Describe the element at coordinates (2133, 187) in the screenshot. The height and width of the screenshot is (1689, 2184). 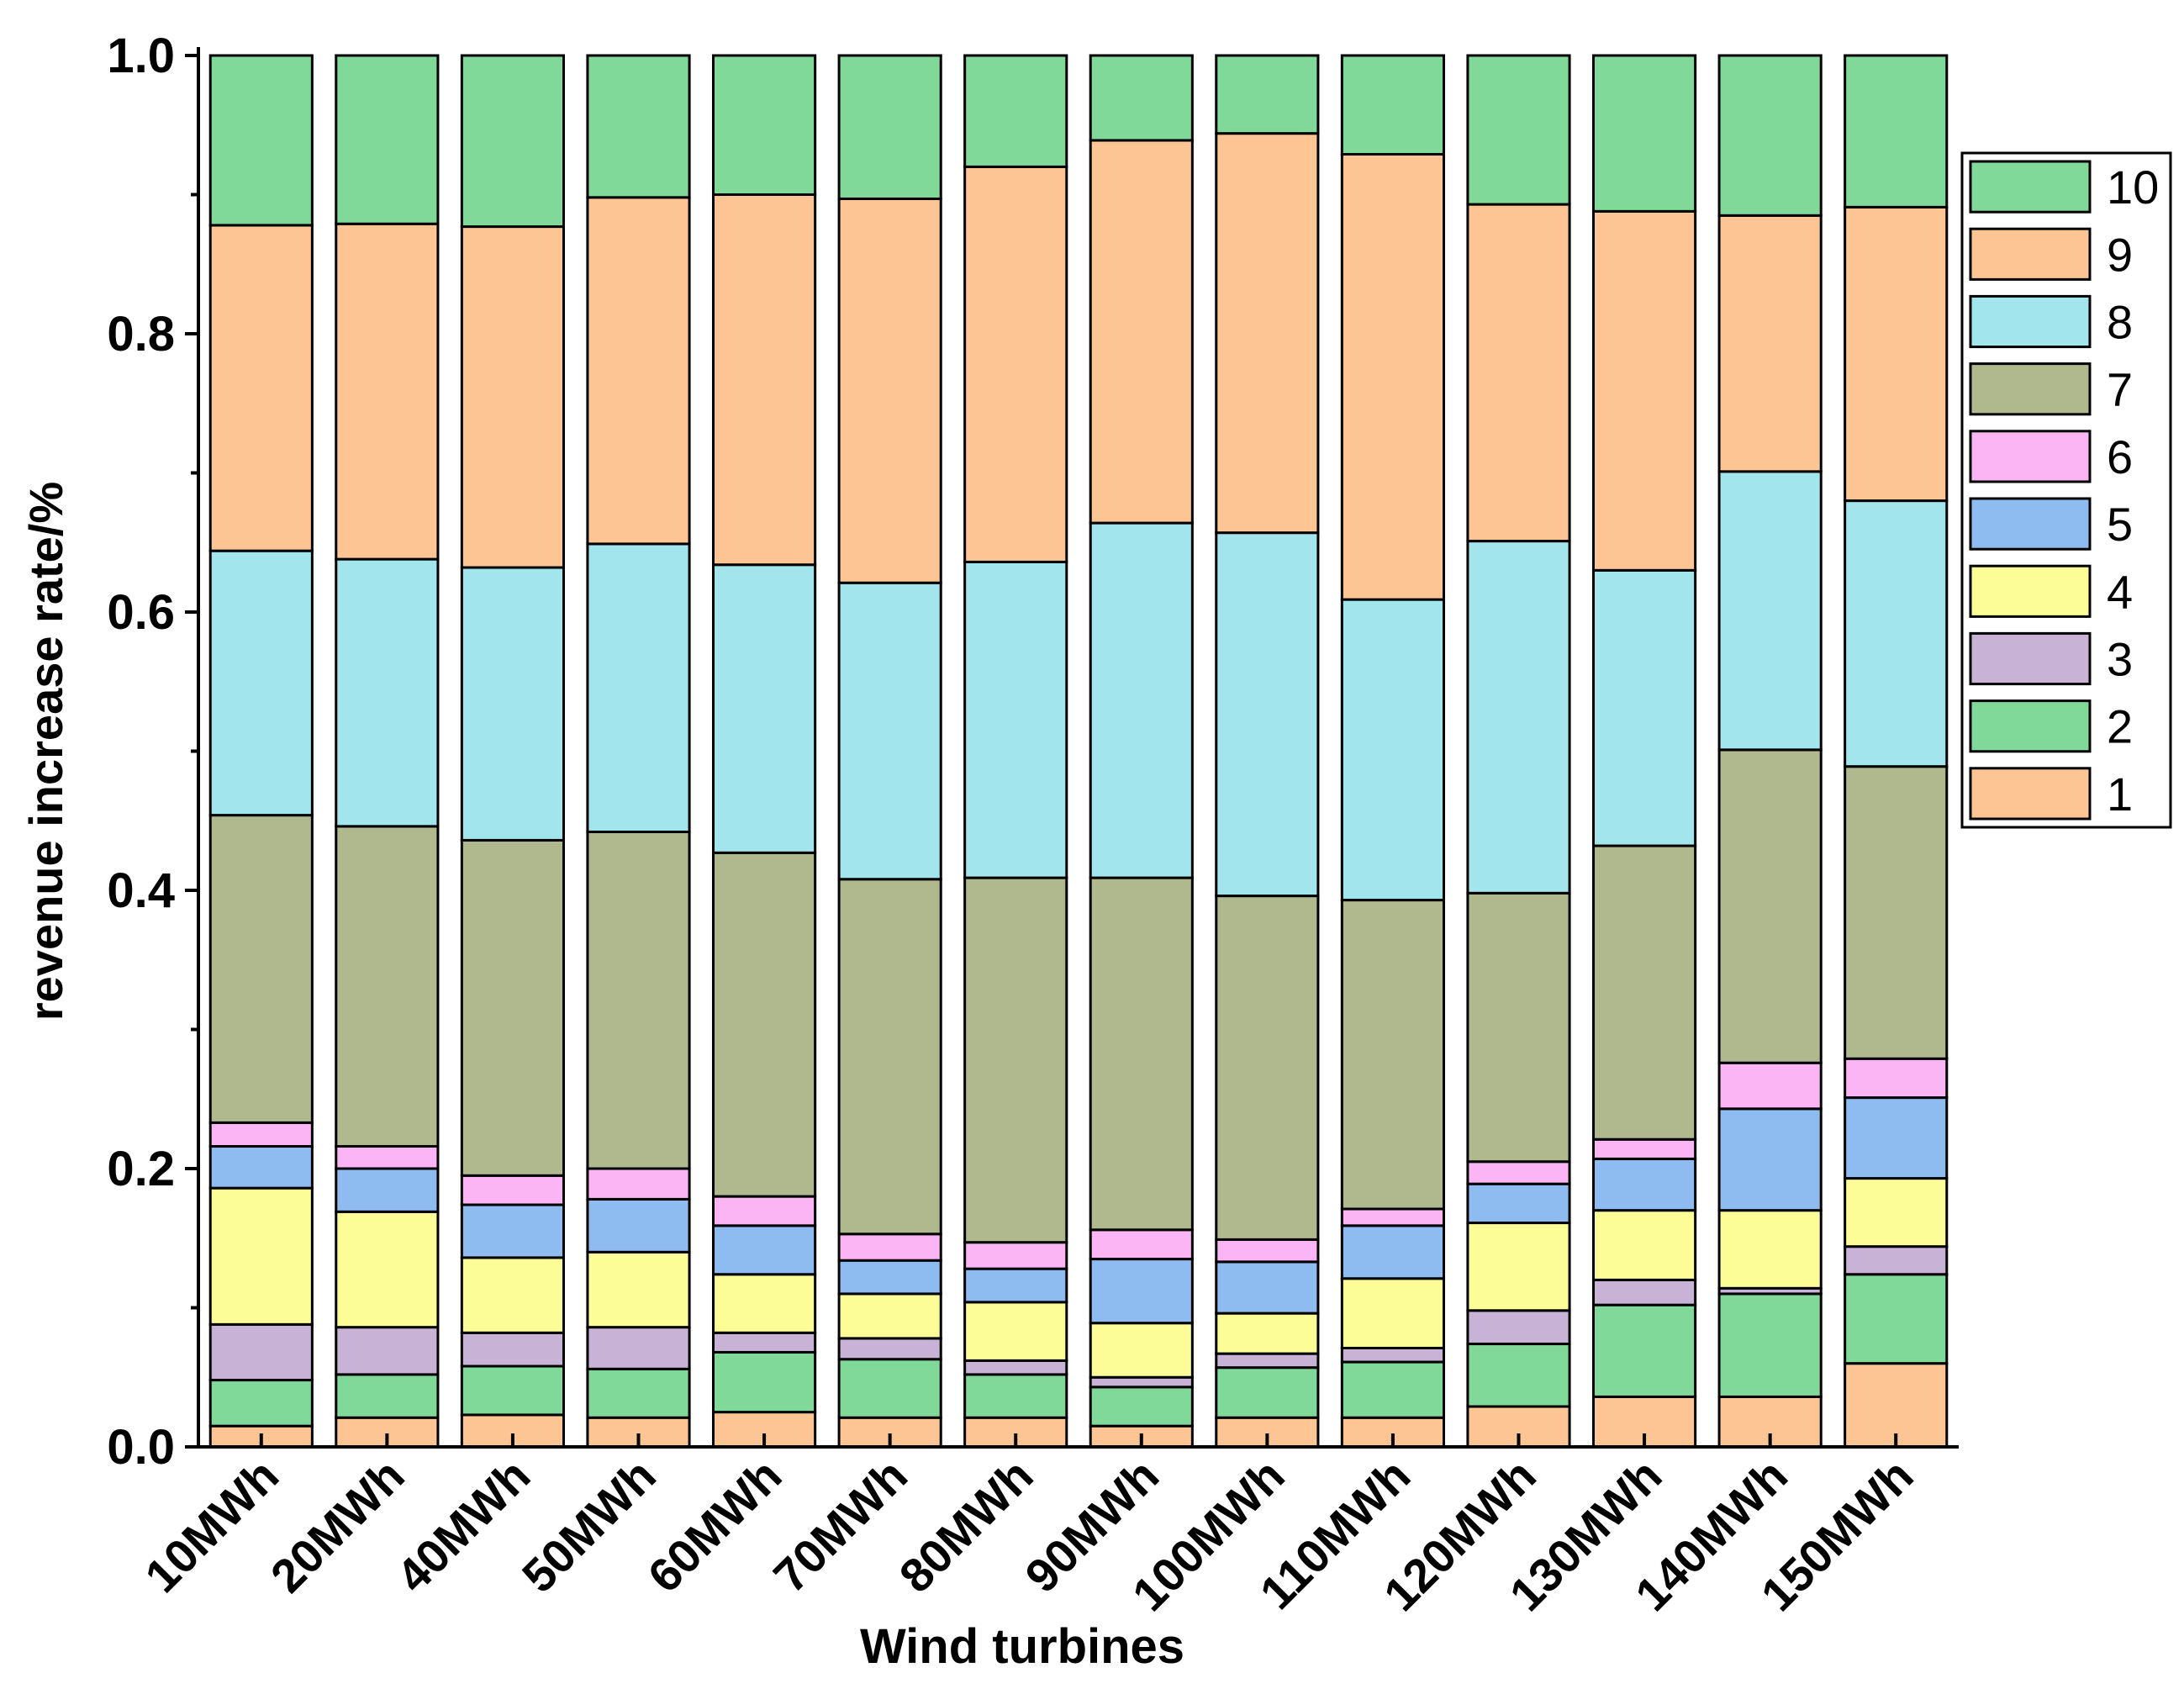
I see `legend-label-10: 10` at that location.